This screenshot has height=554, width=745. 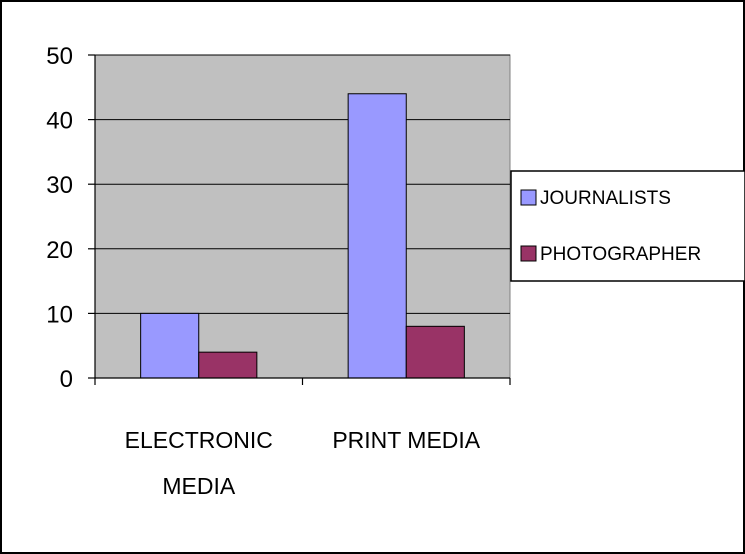 What do you see at coordinates (66, 379) in the screenshot?
I see `y-tick-label: 0` at bounding box center [66, 379].